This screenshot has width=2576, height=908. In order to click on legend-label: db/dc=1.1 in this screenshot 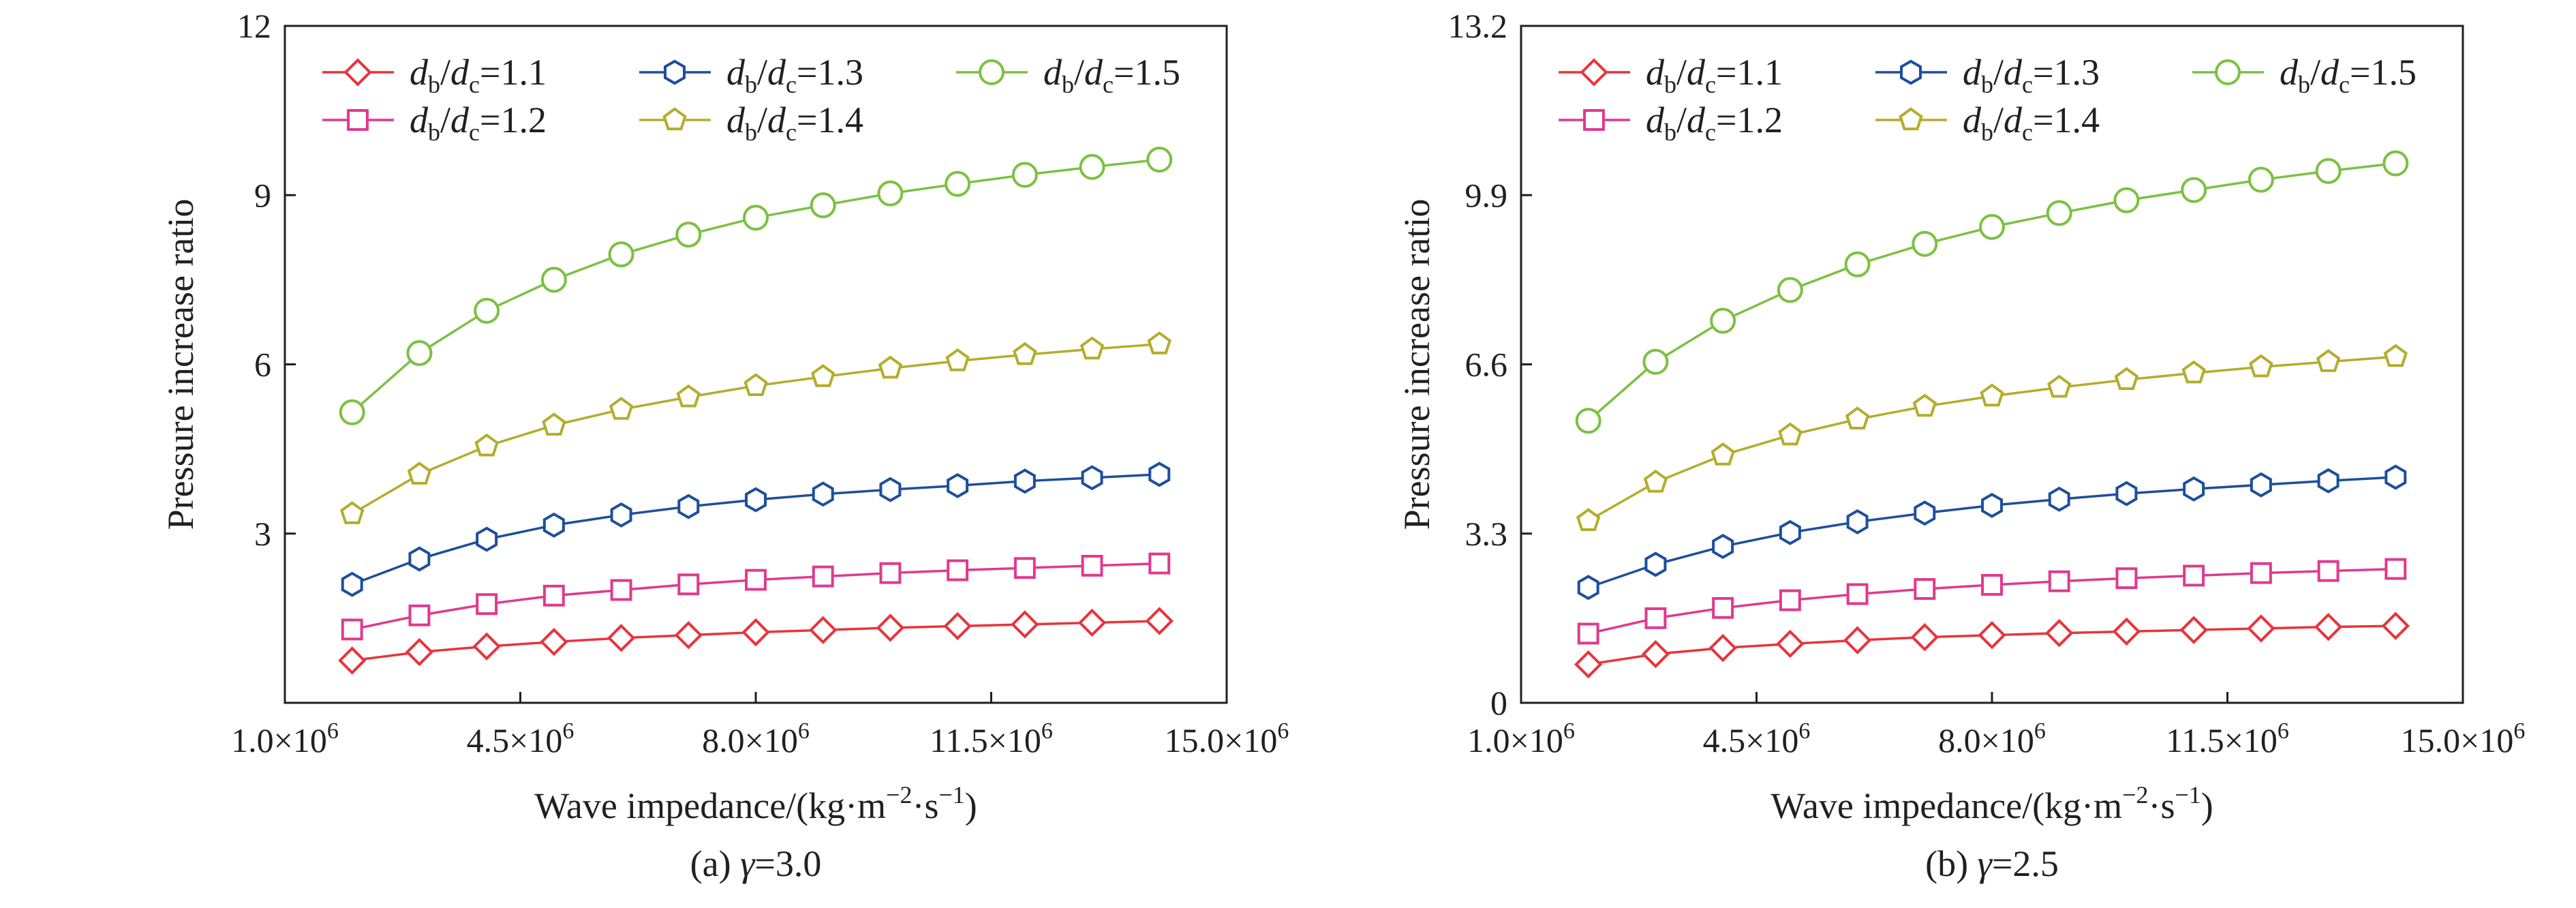, I will do `click(1714, 75)`.